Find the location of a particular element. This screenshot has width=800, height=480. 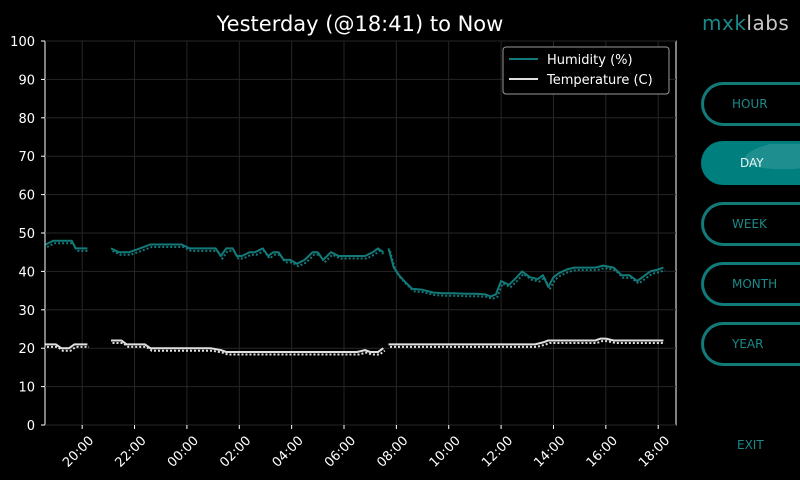

x-tick-label: 20:00 is located at coordinates (78, 451).